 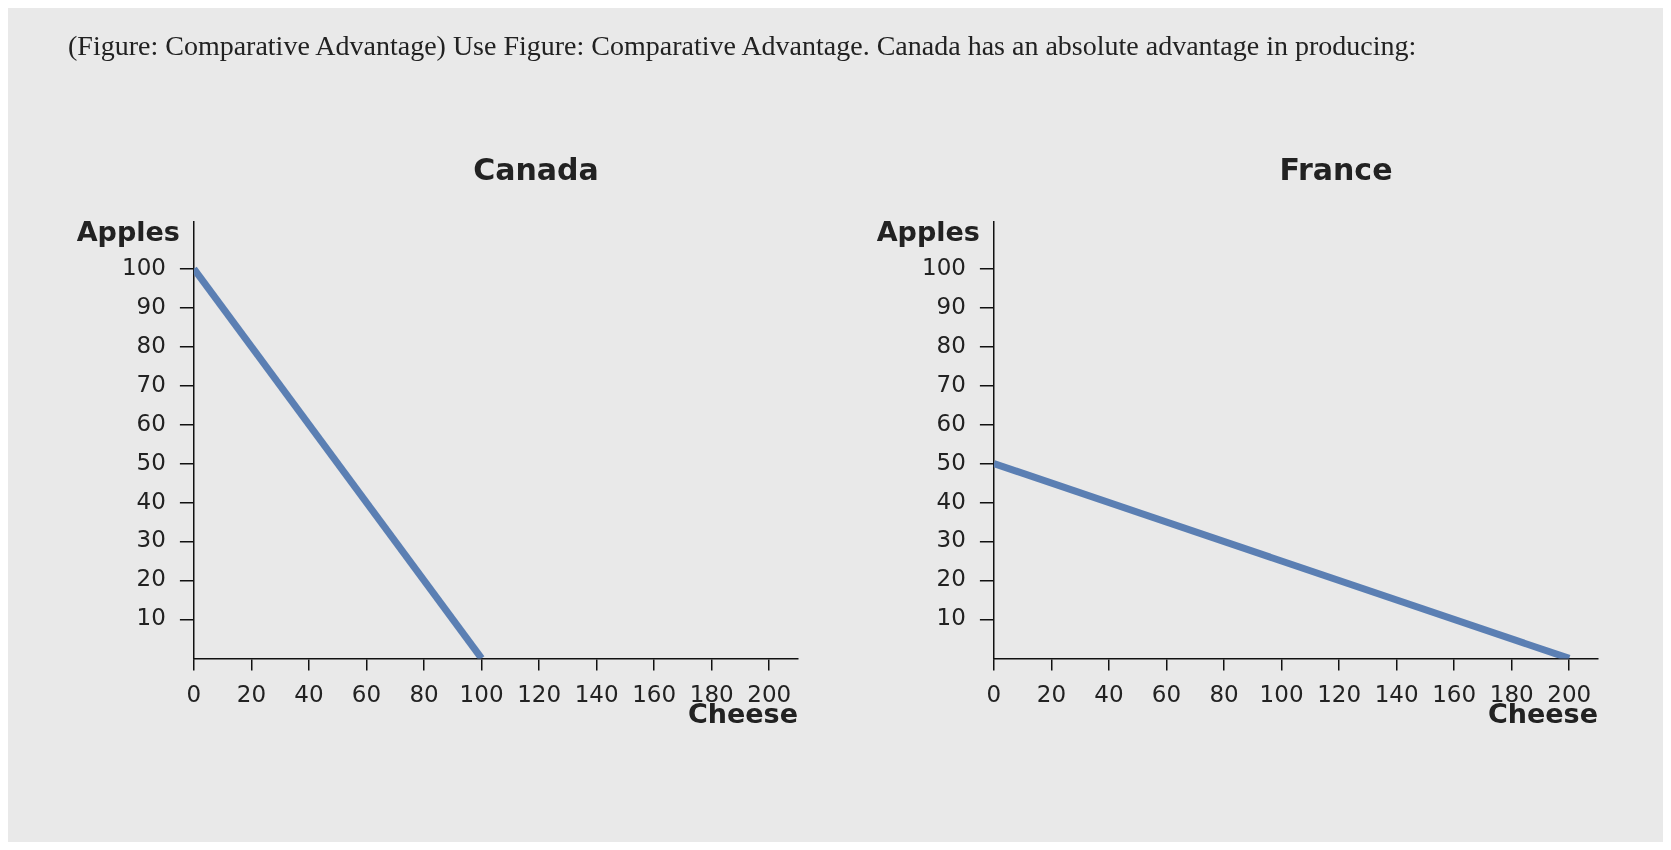 I want to click on text: (Figure: Comparative Advantage) Use Figure: Comparative Advantage. Canada has an absolute advantage in producing:, so click(x=742, y=45).